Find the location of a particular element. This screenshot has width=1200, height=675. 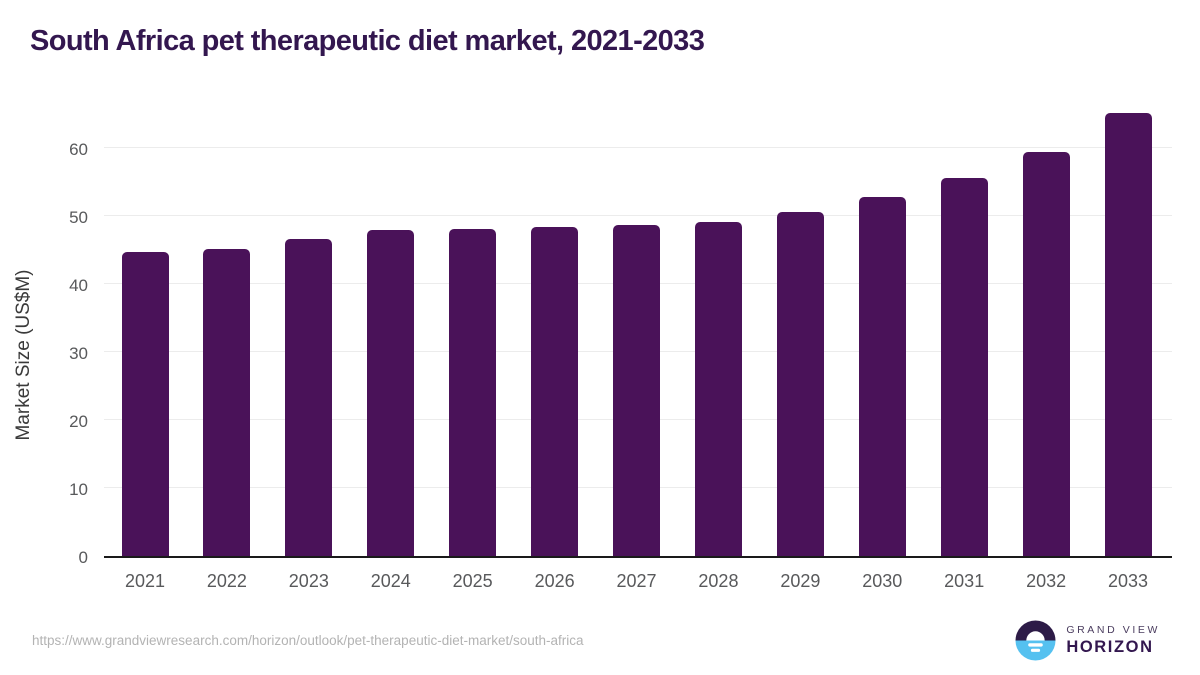

x-tick-2026: 2026 is located at coordinates (554, 581).